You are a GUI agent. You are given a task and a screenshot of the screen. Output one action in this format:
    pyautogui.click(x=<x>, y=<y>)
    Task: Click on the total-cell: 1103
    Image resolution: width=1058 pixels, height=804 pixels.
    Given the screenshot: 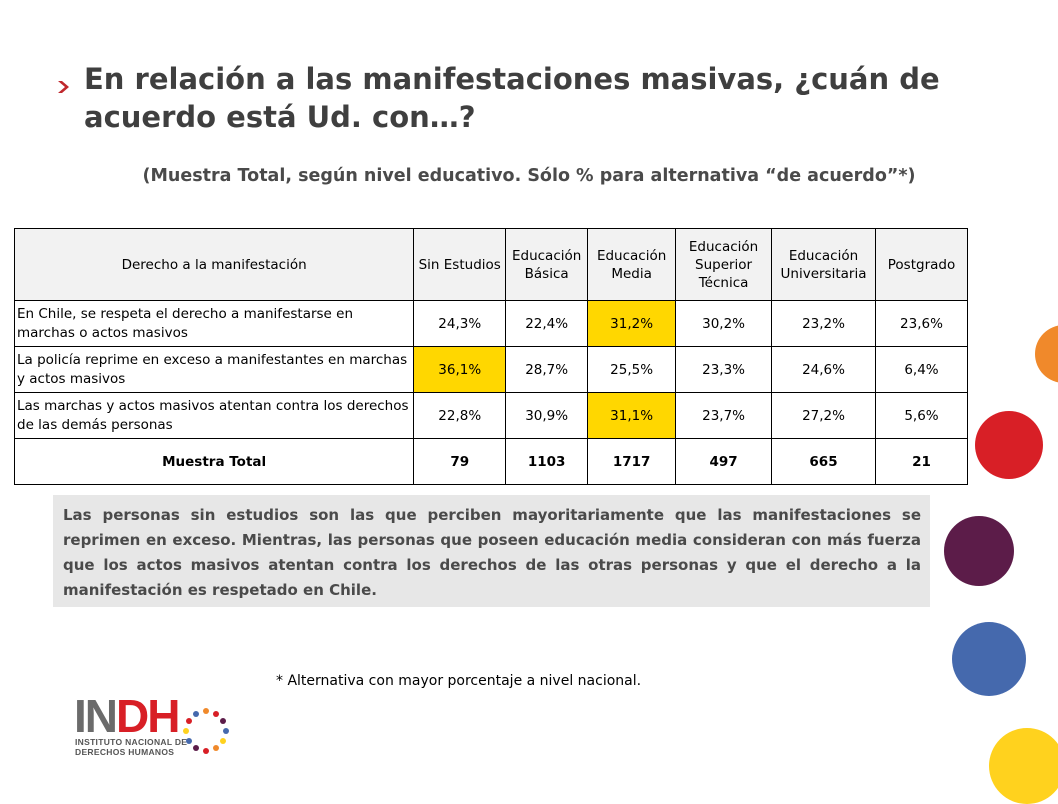 What is the action you would take?
    pyautogui.click(x=547, y=461)
    